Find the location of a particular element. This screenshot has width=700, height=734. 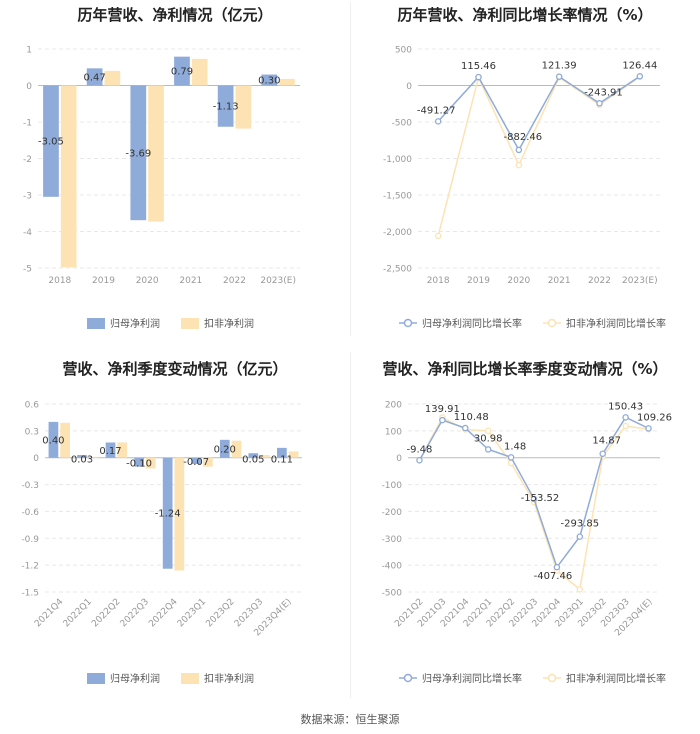

x-tick-label: 2023Q1 is located at coordinates (192, 613).